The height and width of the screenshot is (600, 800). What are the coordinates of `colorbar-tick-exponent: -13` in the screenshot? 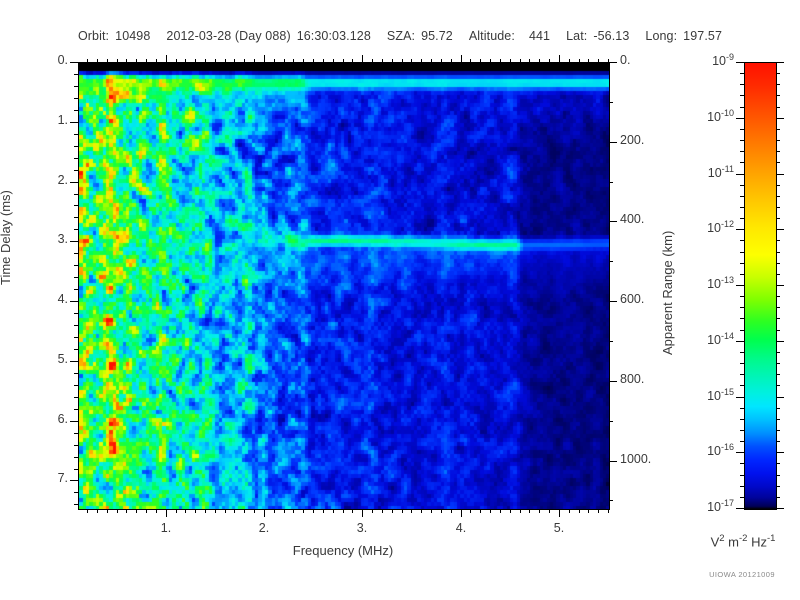 It's located at (727, 280).